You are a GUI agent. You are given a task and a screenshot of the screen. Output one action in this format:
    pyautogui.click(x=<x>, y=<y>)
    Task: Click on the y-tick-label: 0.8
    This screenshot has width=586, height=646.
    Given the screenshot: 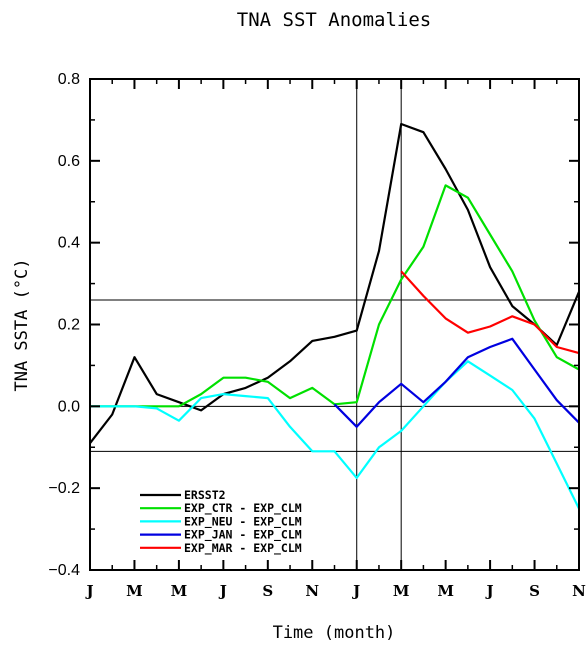 What is the action you would take?
    pyautogui.click(x=69, y=79)
    